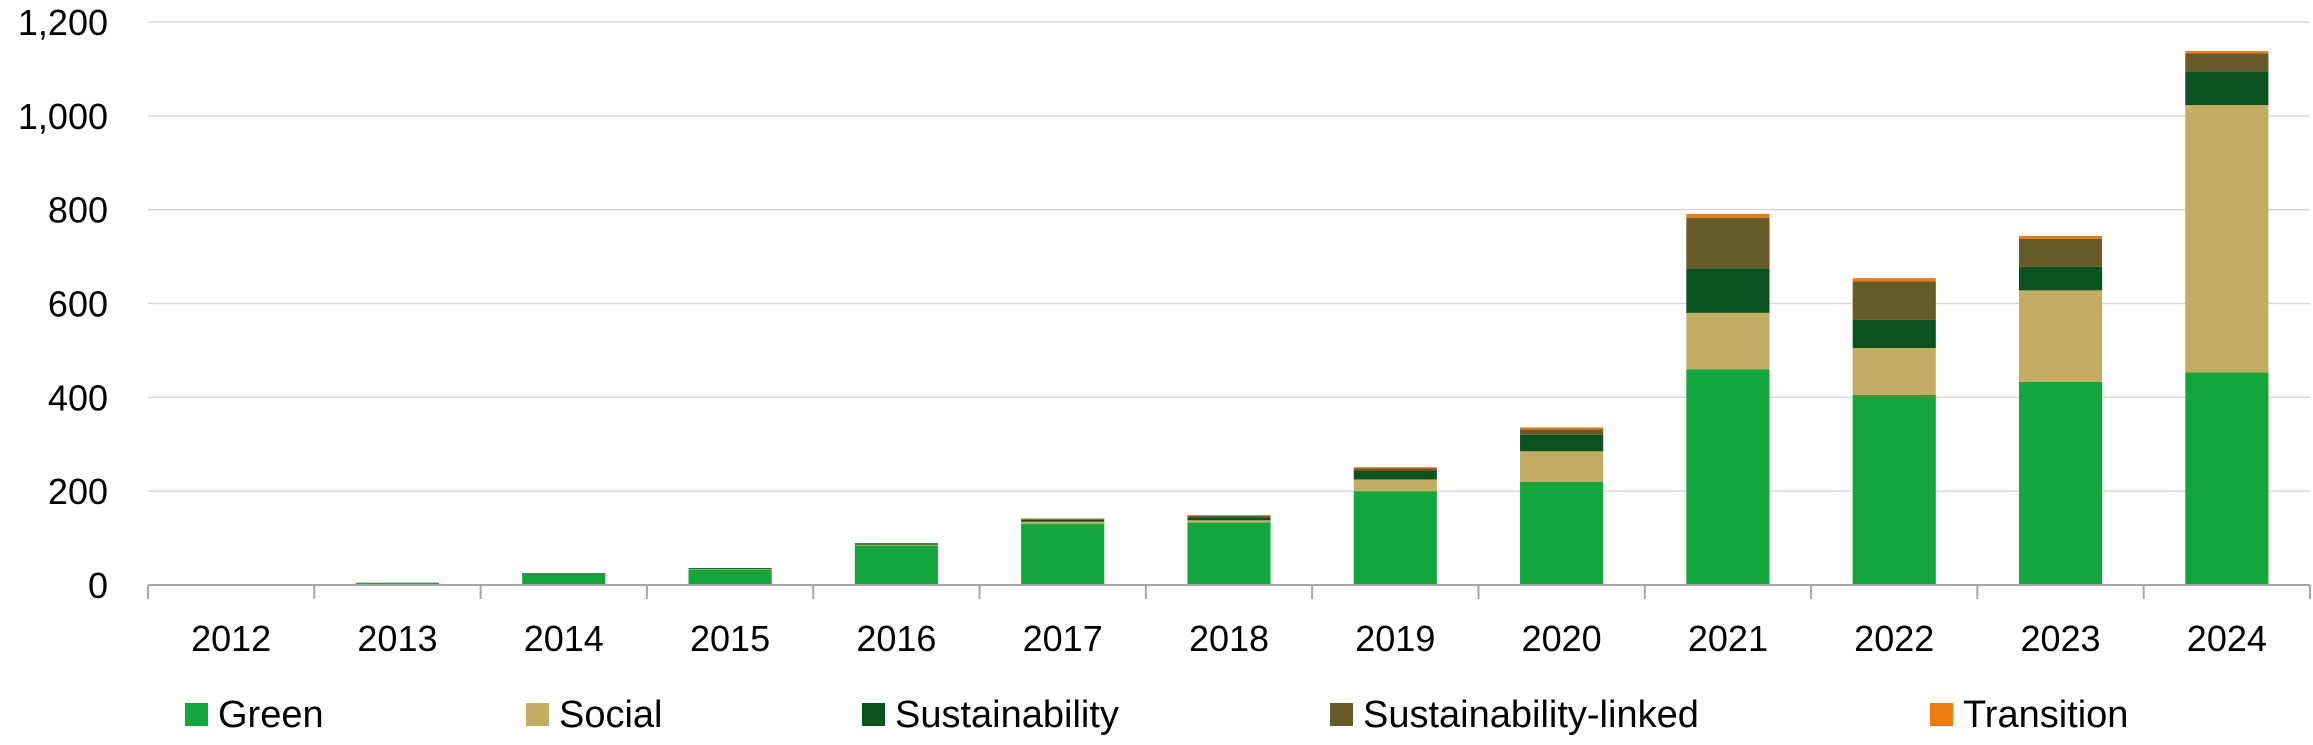 The width and height of the screenshot is (2313, 745). Describe the element at coordinates (78, 397) in the screenshot. I see `y-tick-label: 400` at that location.